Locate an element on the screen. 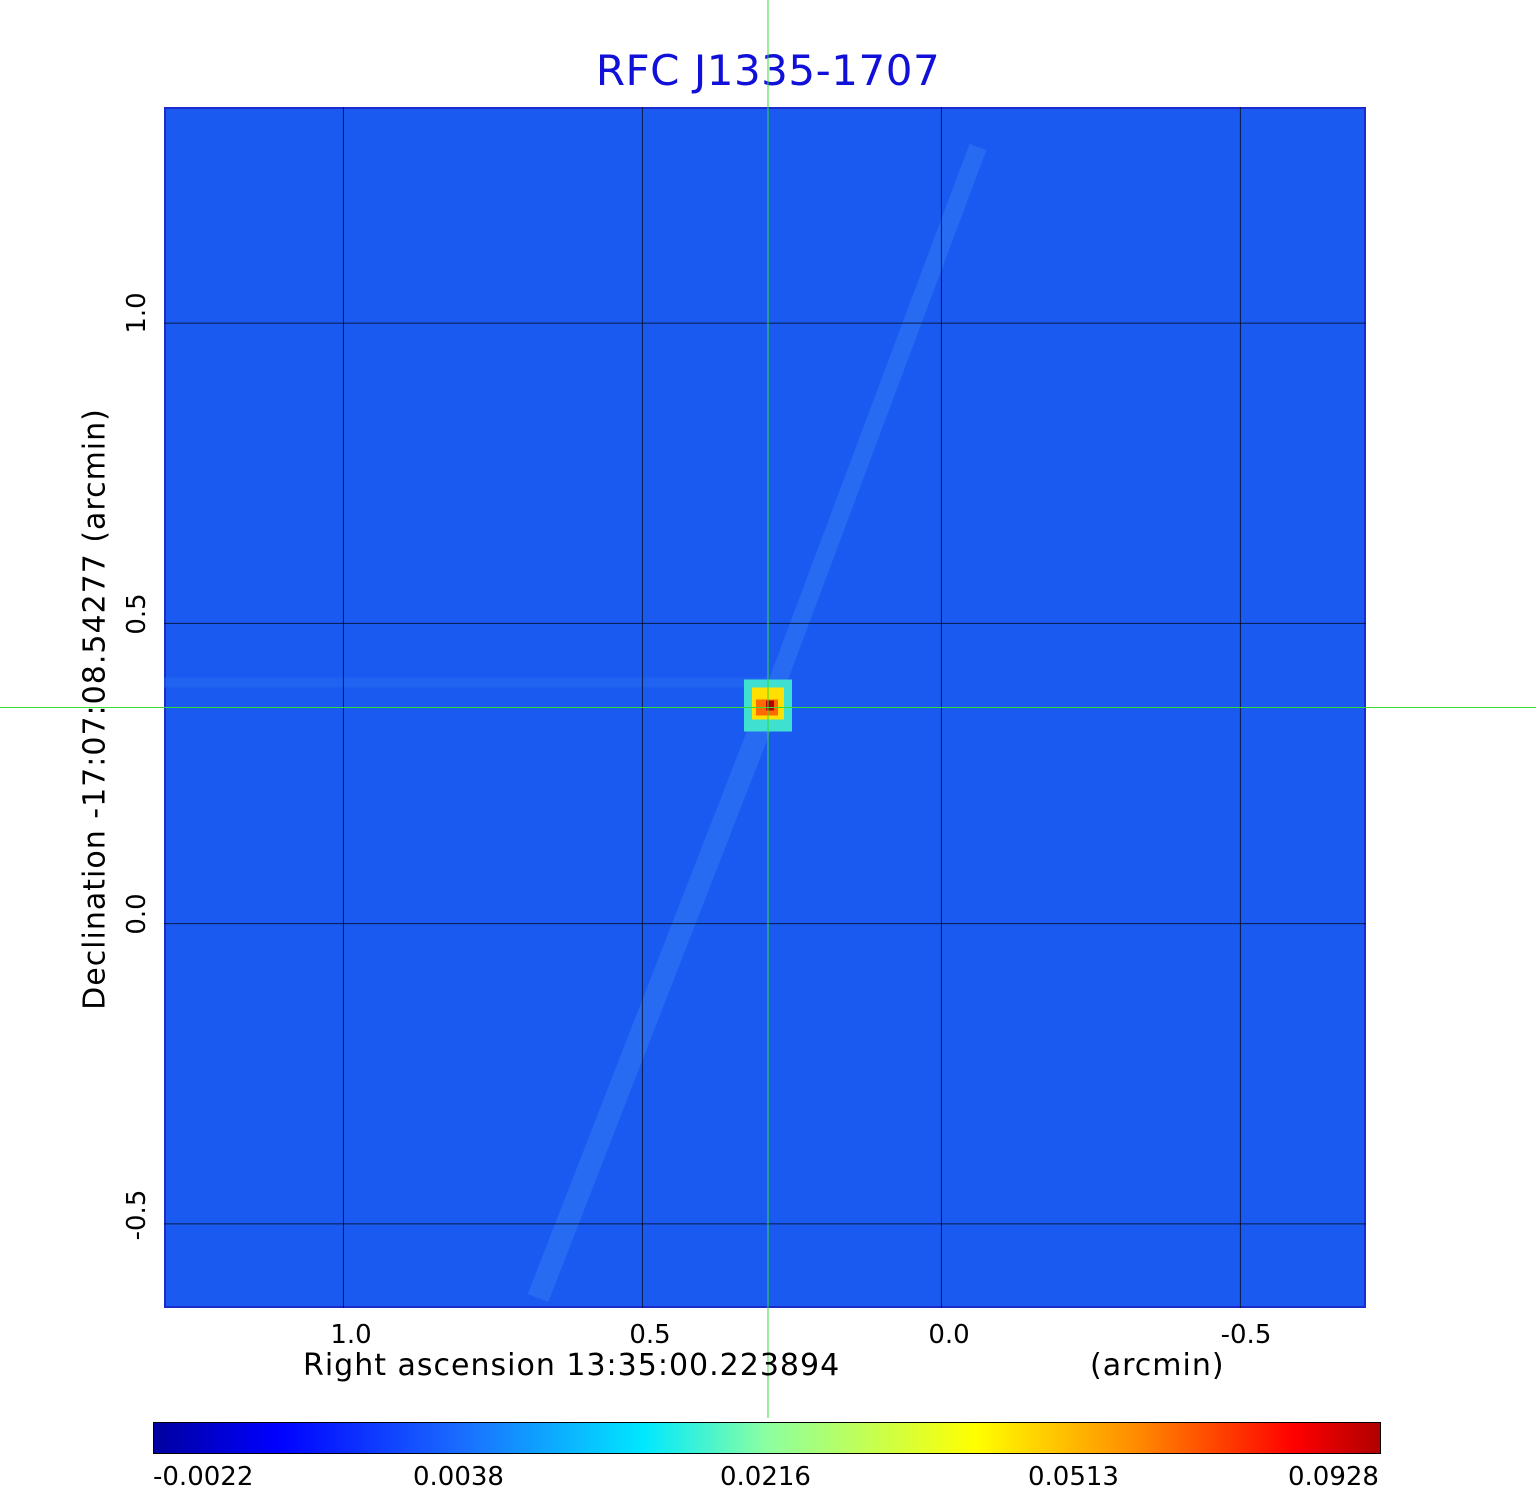  y-tick-label: -0.5 is located at coordinates (137, 1215).